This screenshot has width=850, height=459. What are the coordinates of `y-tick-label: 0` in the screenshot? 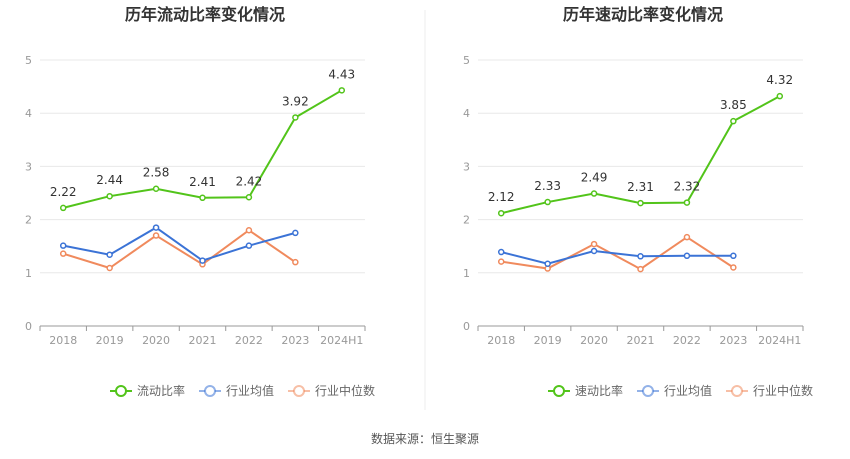 It's located at (28, 326).